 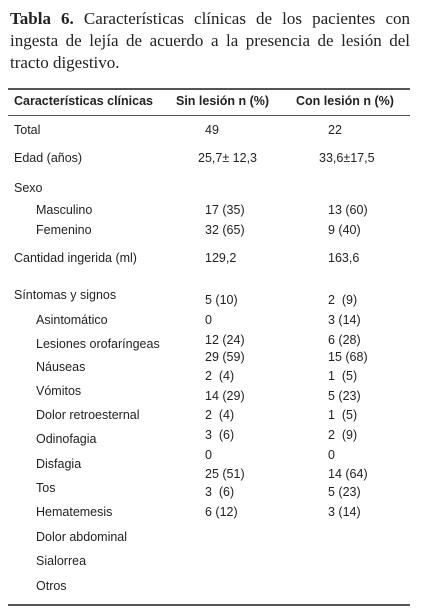 I want to click on row-label: Asintomático, so click(x=72, y=320).